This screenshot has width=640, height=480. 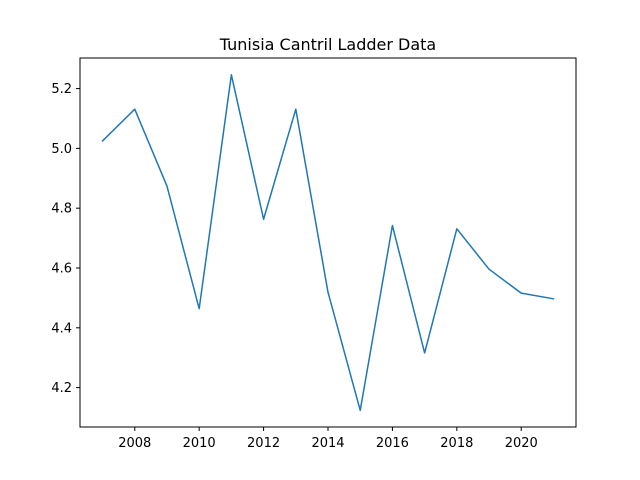 I want to click on x-tick-label: 2016, so click(x=392, y=443).